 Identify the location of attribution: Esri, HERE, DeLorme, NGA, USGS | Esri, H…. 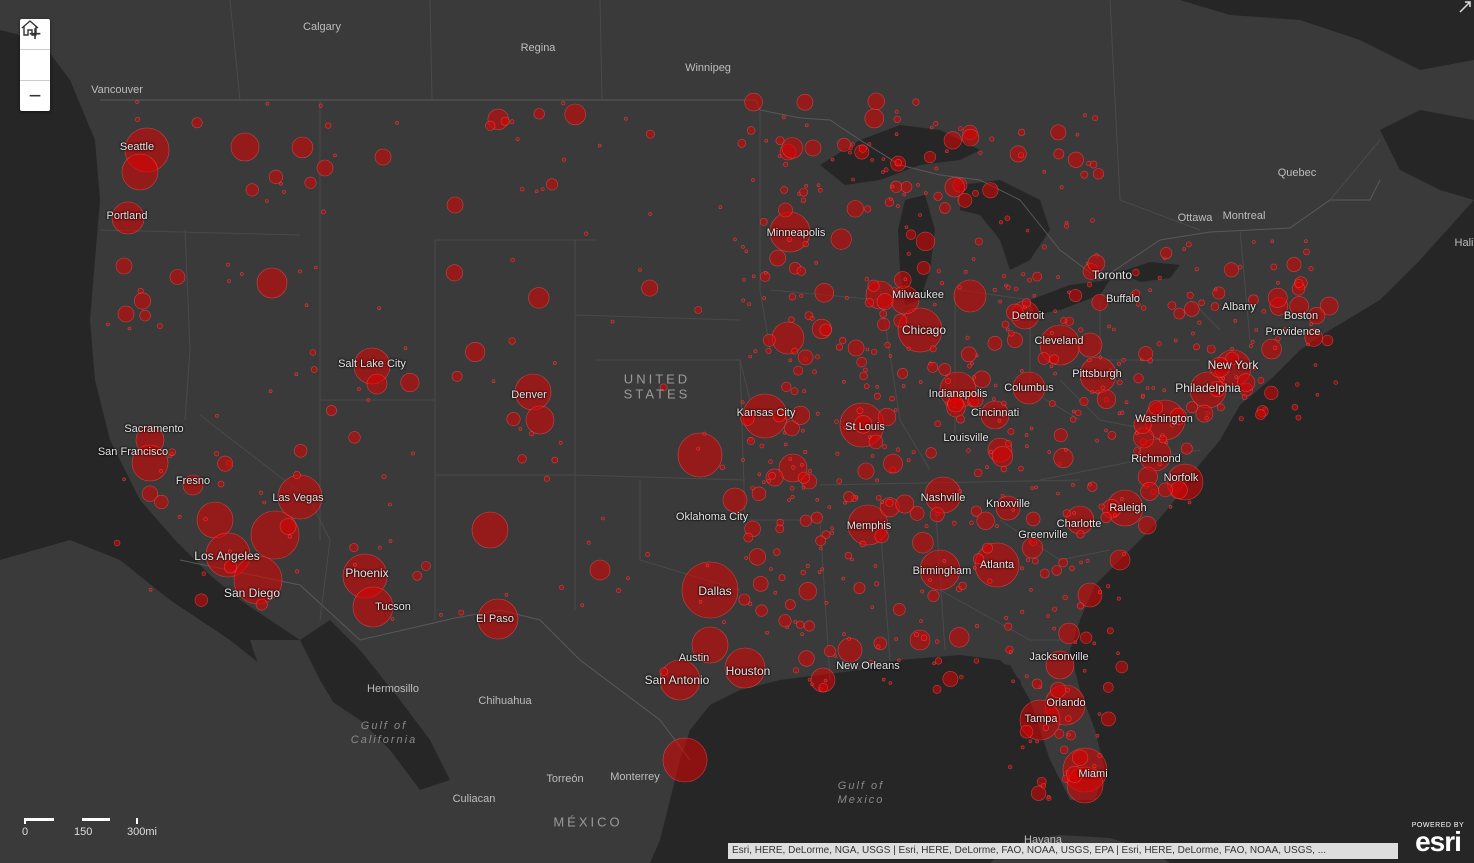
(1063, 851).